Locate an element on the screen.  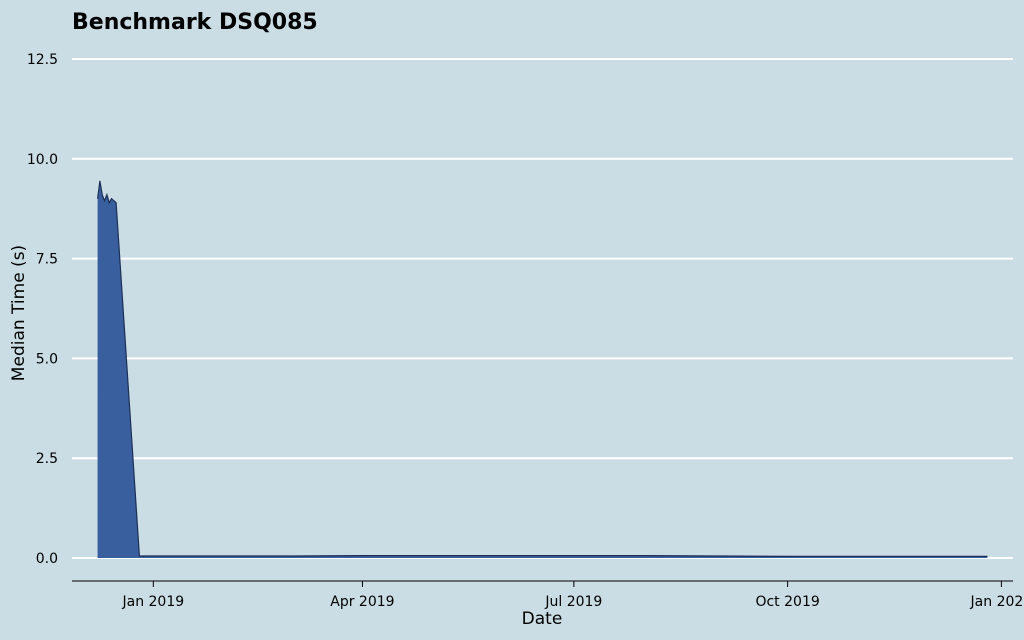
x-tick-label: Jan 2019 is located at coordinates (152, 602).